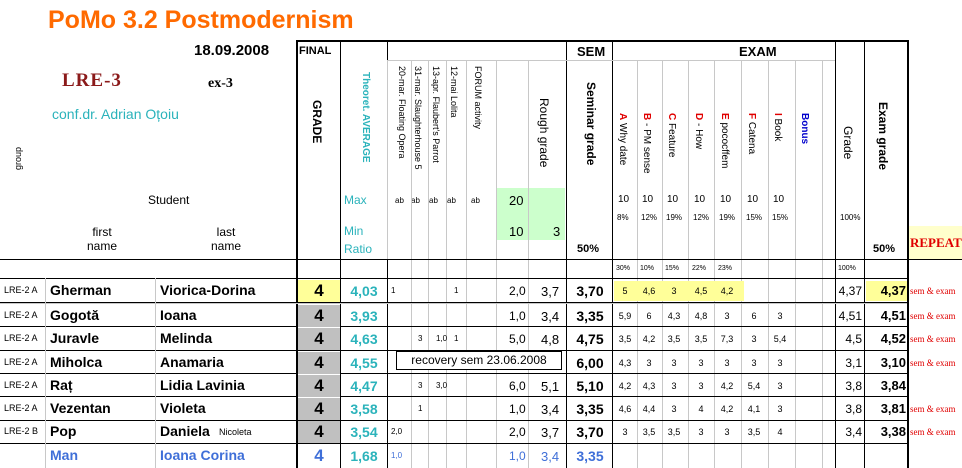  I want to click on sem-column-header: FORUM activity, so click(478, 97).